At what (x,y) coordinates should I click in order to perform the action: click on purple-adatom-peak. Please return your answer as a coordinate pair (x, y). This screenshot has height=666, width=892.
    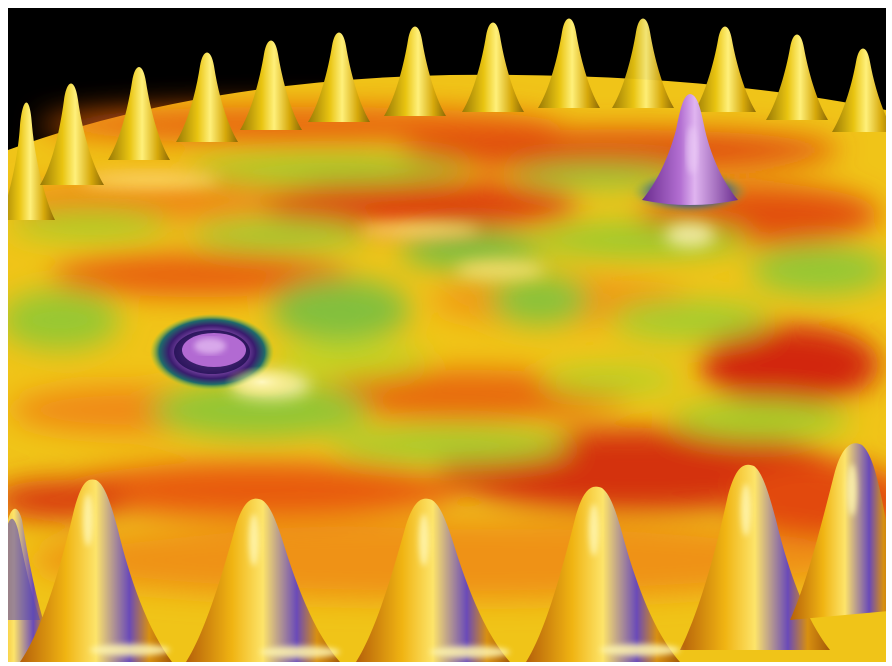
    Looking at the image, I should click on (690, 153).